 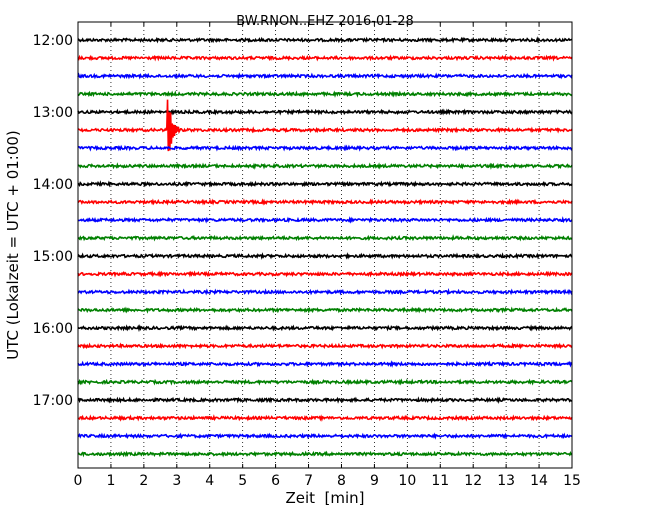 I want to click on x-axis-label: Zeit [min], so click(x=324, y=498).